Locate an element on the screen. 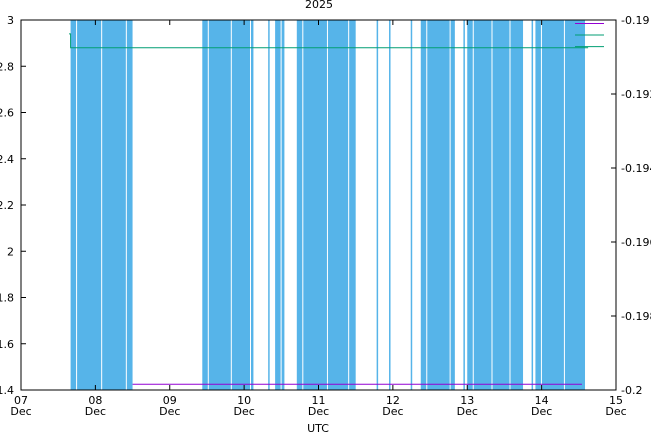 The image size is (651, 432). y-tick-label: 3 is located at coordinates (10, 20).